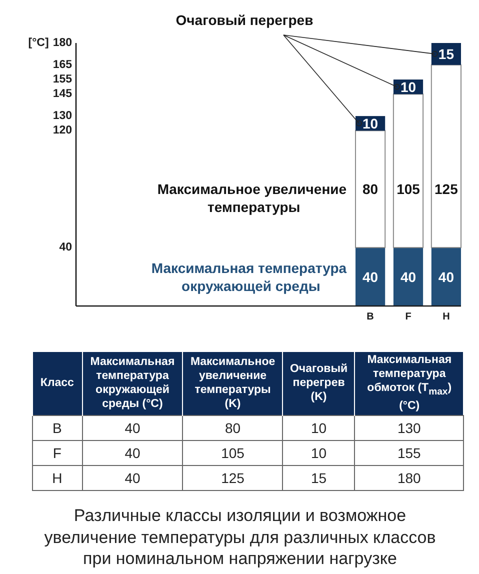 The image size is (479, 574). What do you see at coordinates (62, 80) in the screenshot?
I see `text: 155` at bounding box center [62, 80].